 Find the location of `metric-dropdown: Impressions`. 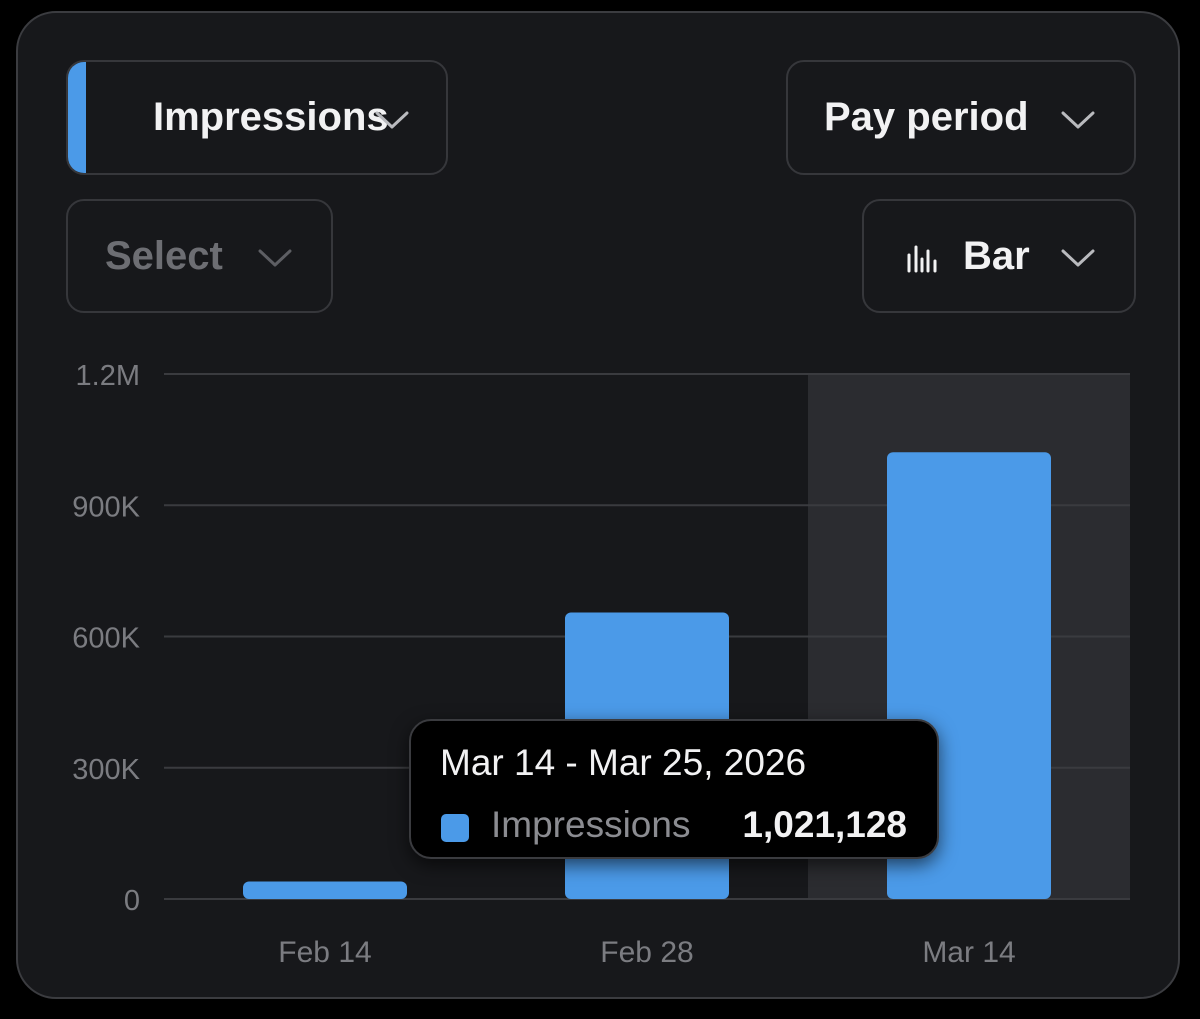

metric-dropdown: Impressions is located at coordinates (257, 117).